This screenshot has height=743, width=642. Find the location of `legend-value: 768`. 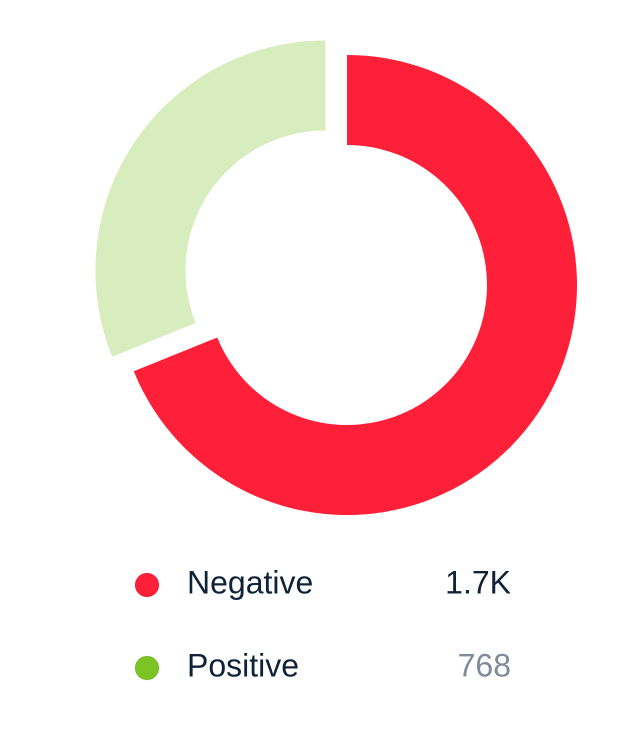

legend-value: 768 is located at coordinates (484, 665).